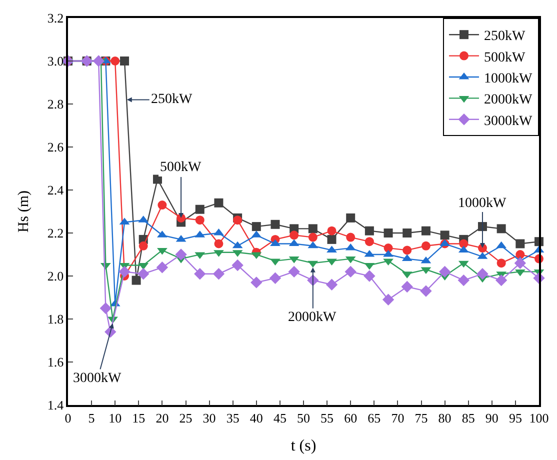 The image size is (557, 460). Describe the element at coordinates (172, 99) in the screenshot. I see `annotation: 250kW` at that location.